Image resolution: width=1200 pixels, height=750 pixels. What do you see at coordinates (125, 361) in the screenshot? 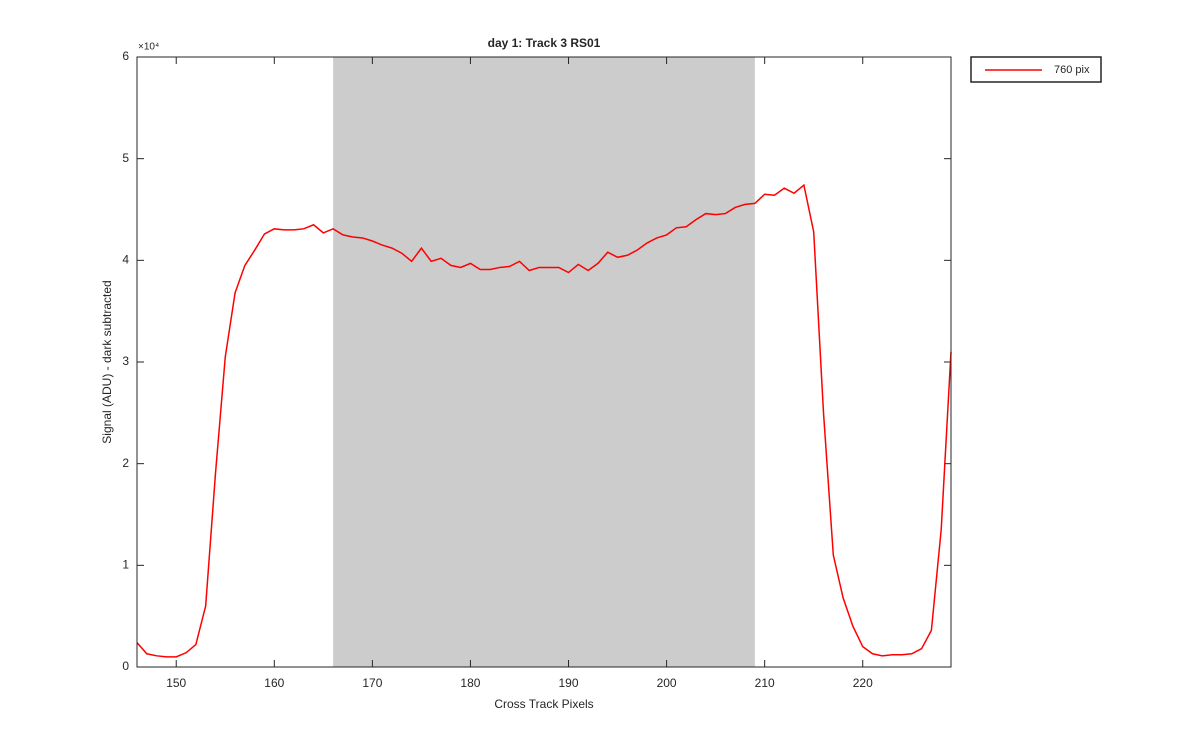
I see `y-tick-label: 3` at bounding box center [125, 361].